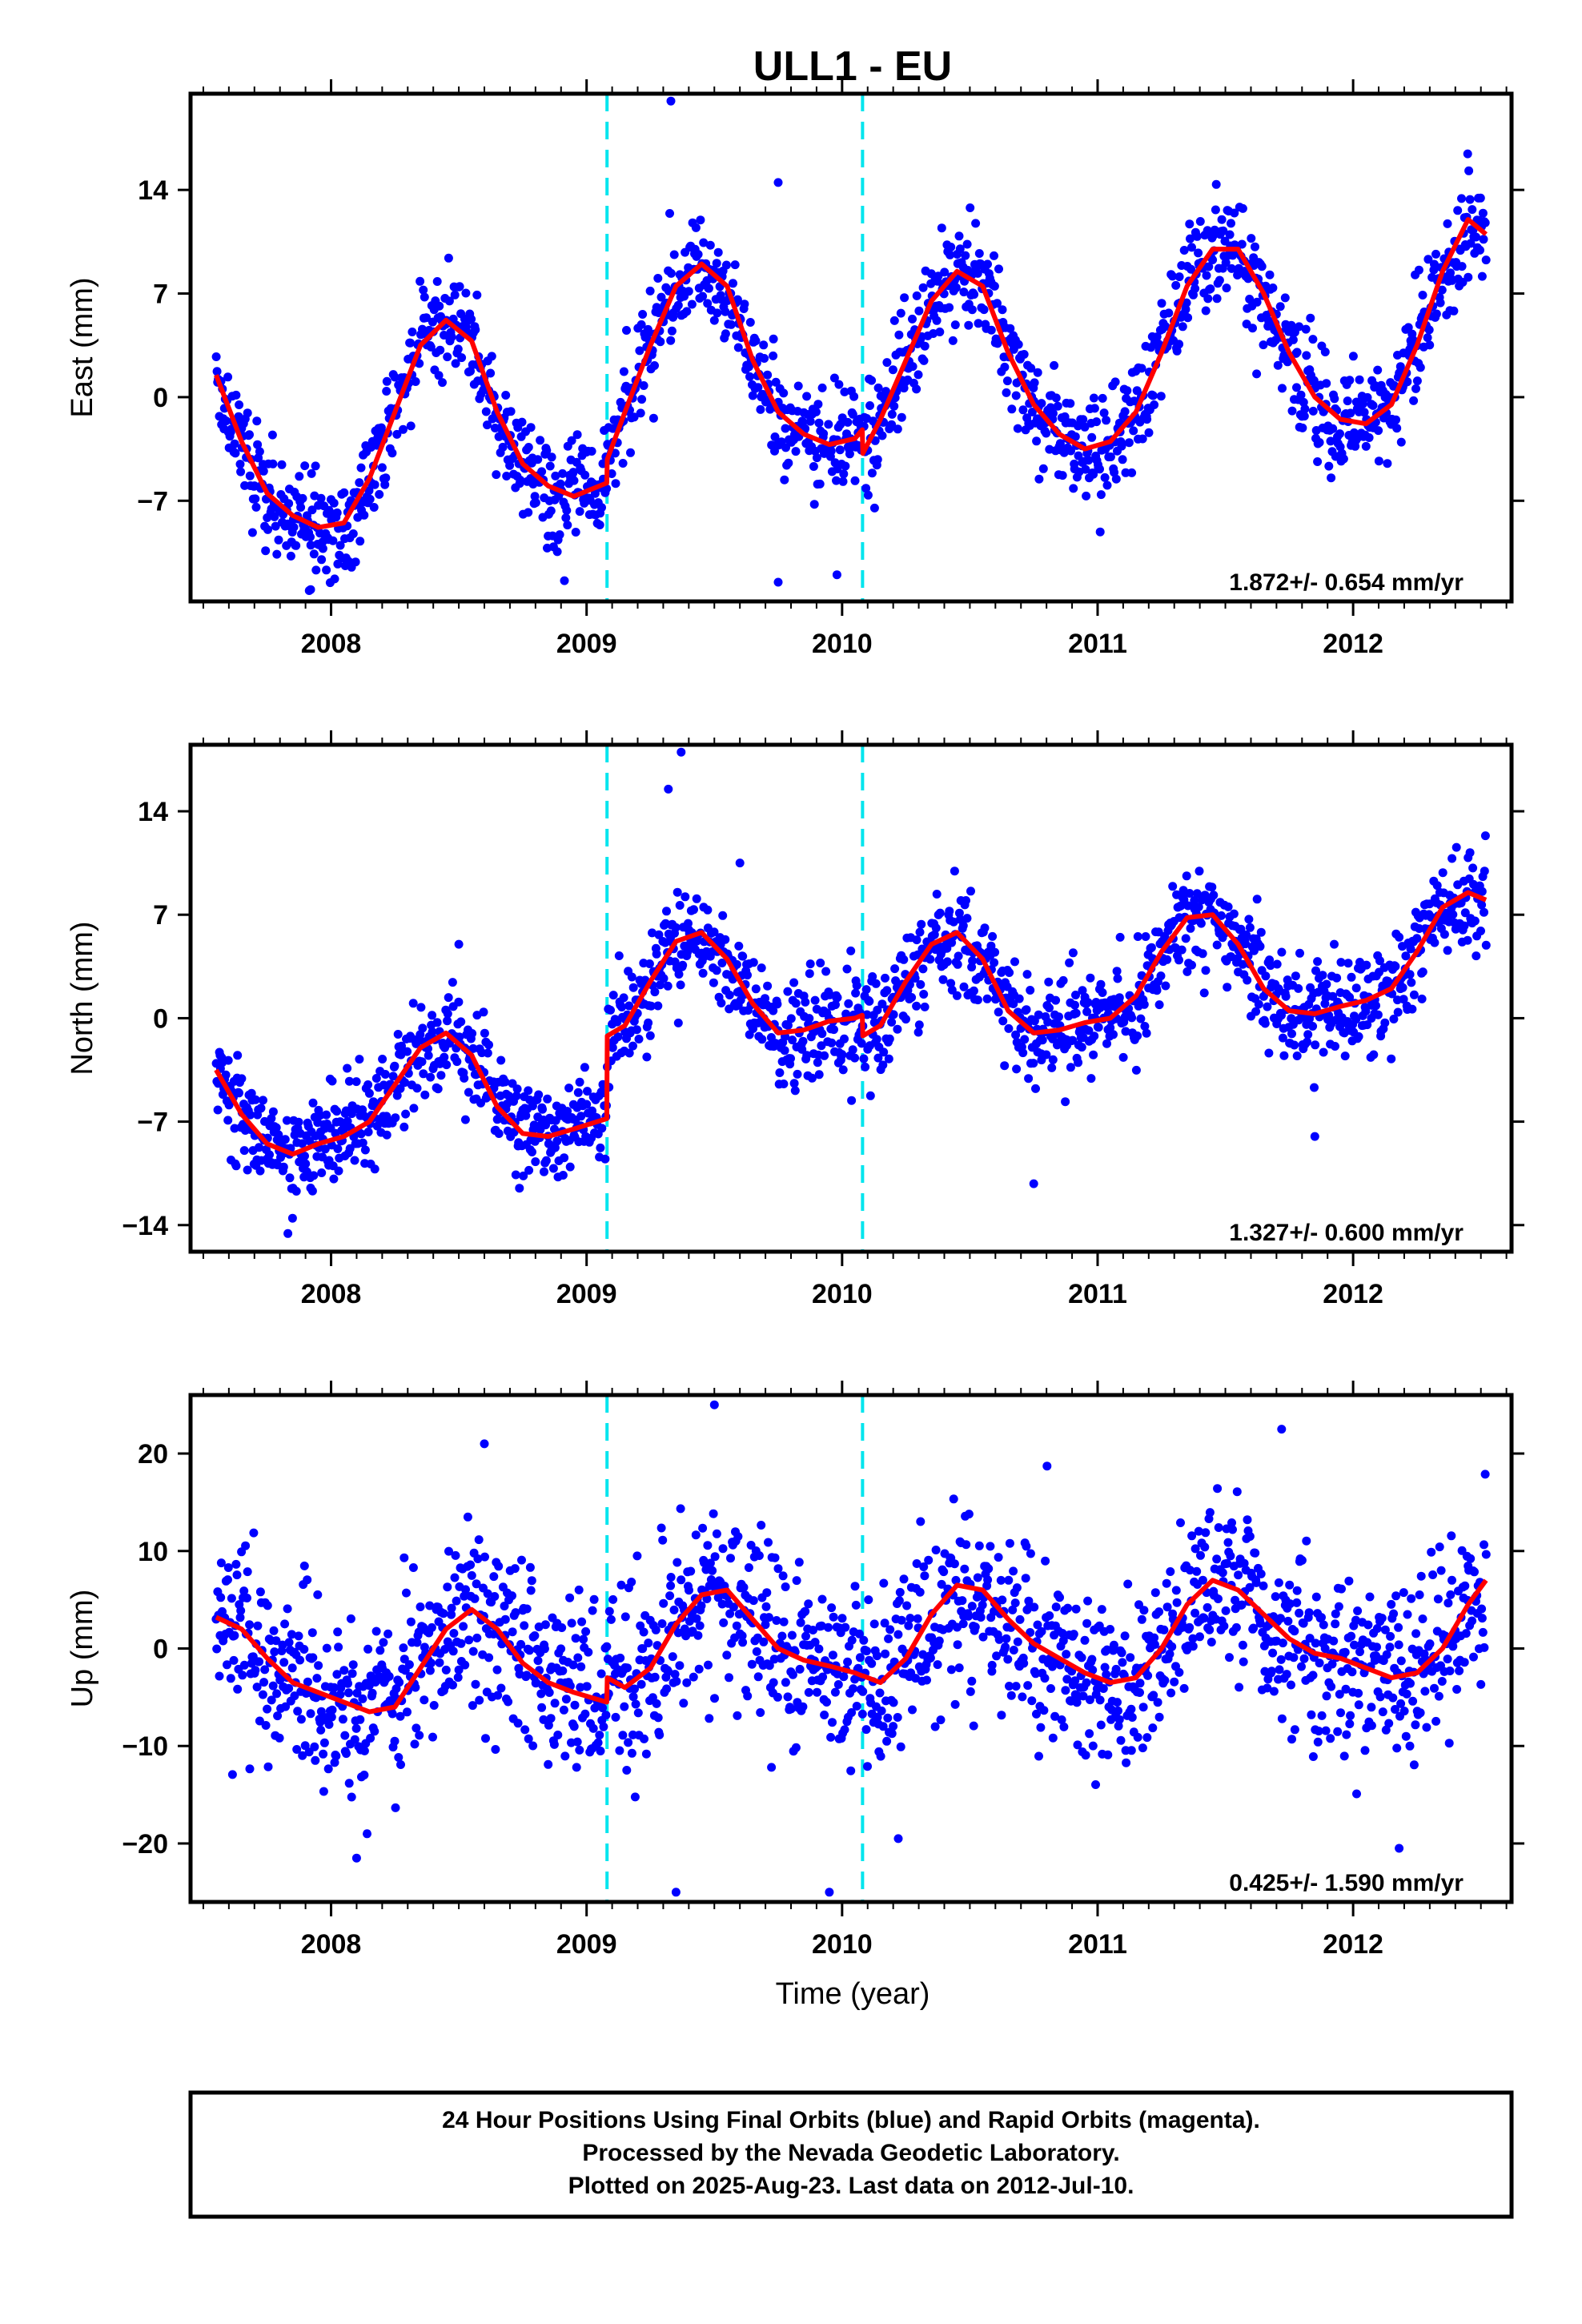 The height and width of the screenshot is (2324, 1582). What do you see at coordinates (851, 373) in the screenshot?
I see `east-model-line` at bounding box center [851, 373].